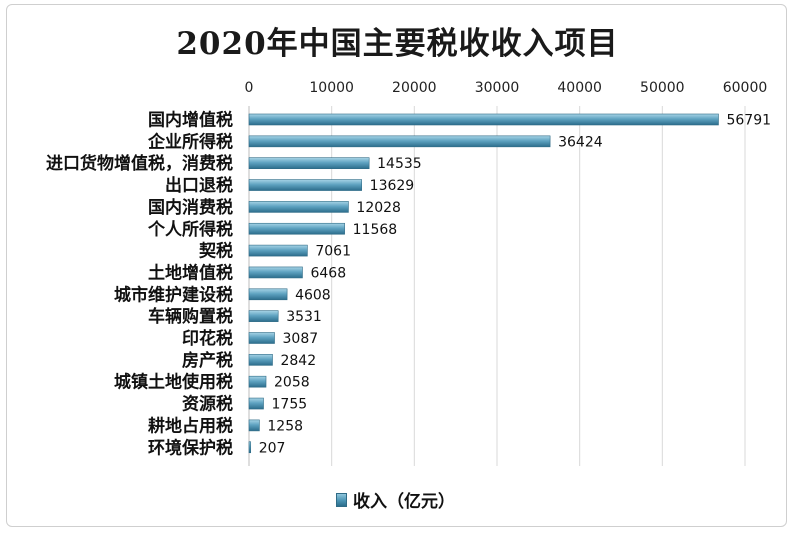 This screenshot has width=795, height=533. What do you see at coordinates (414, 88) in the screenshot?
I see `x-tick-label: 20000` at bounding box center [414, 88].